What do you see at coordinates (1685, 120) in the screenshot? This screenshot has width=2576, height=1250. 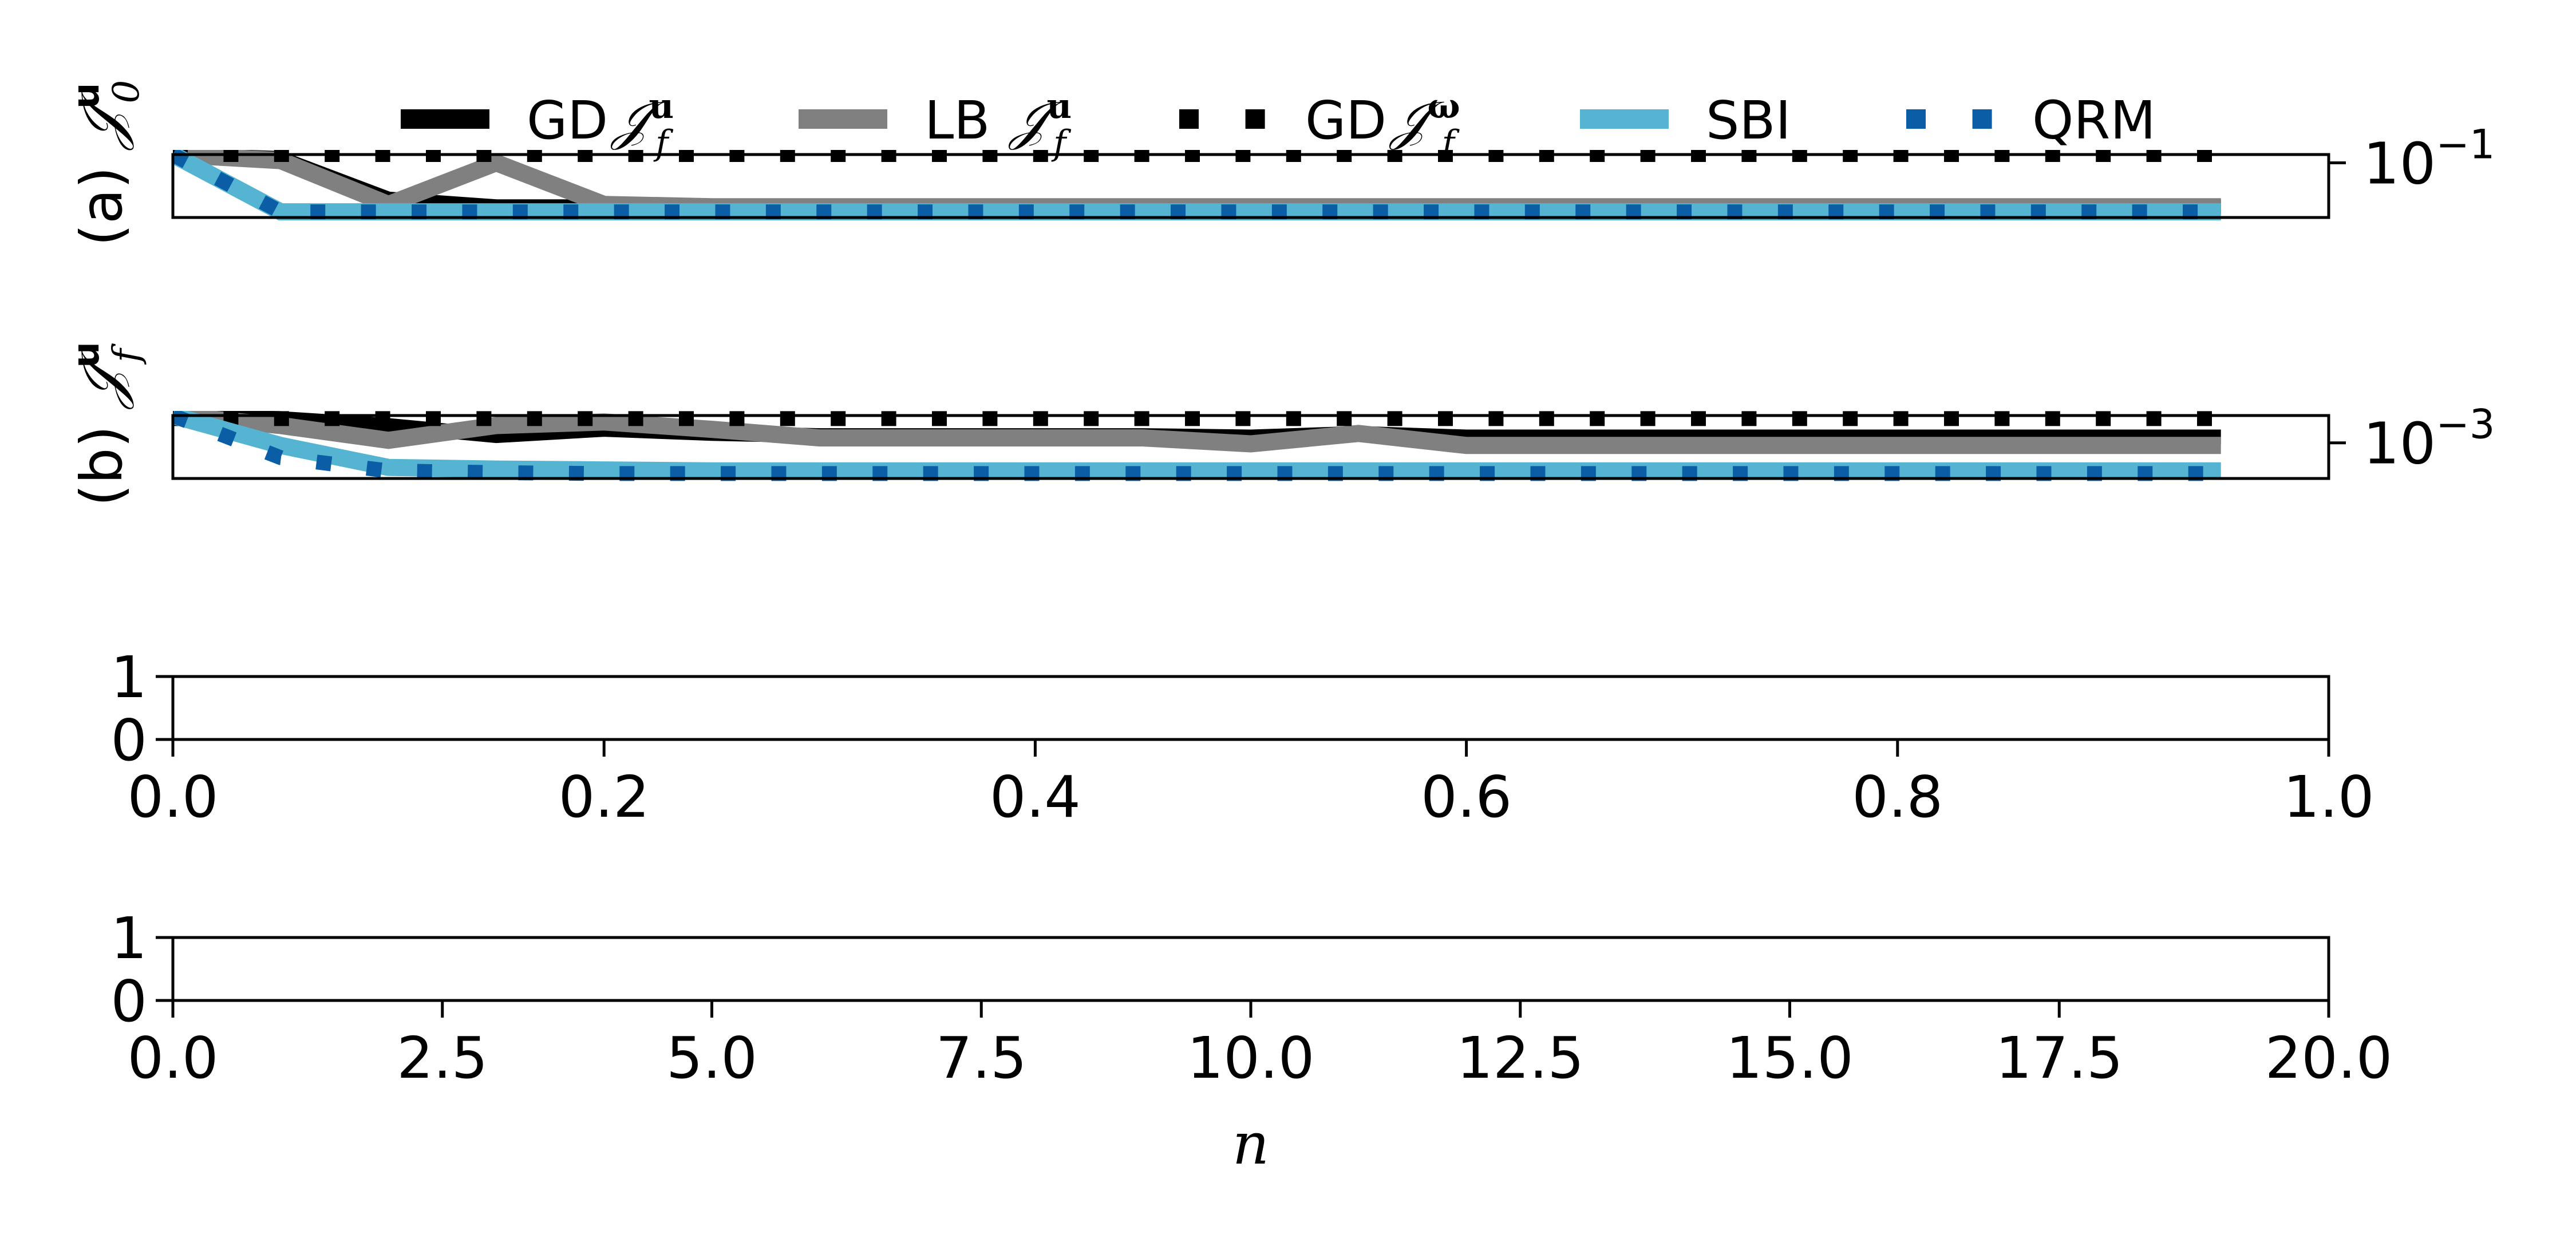 I see `legend-entry-sbi: SBI` at bounding box center [1685, 120].